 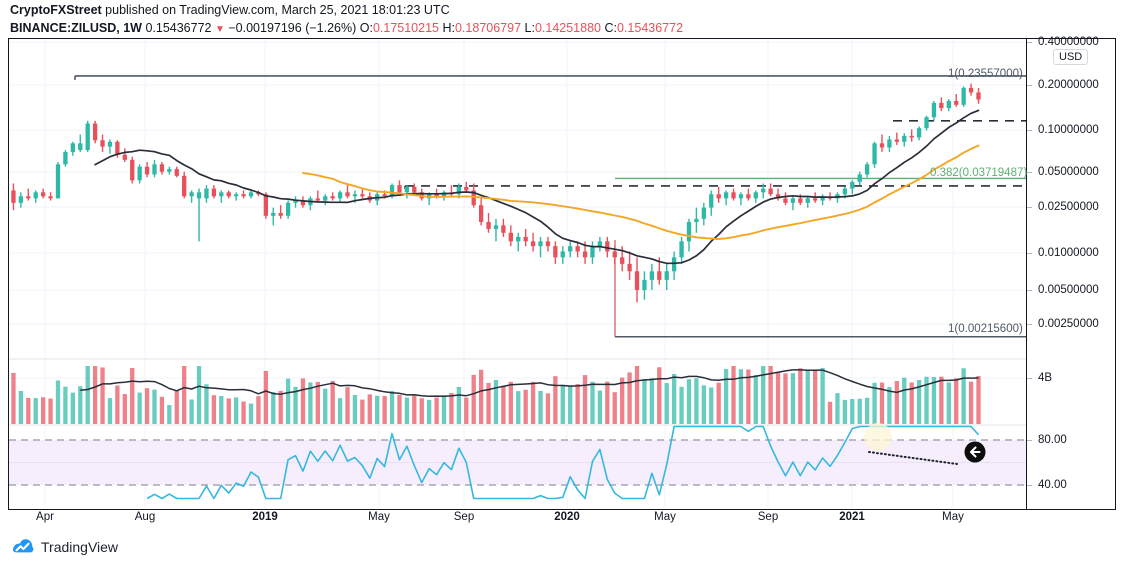 I want to click on tradingview-footer: TradingView, so click(x=65, y=547).